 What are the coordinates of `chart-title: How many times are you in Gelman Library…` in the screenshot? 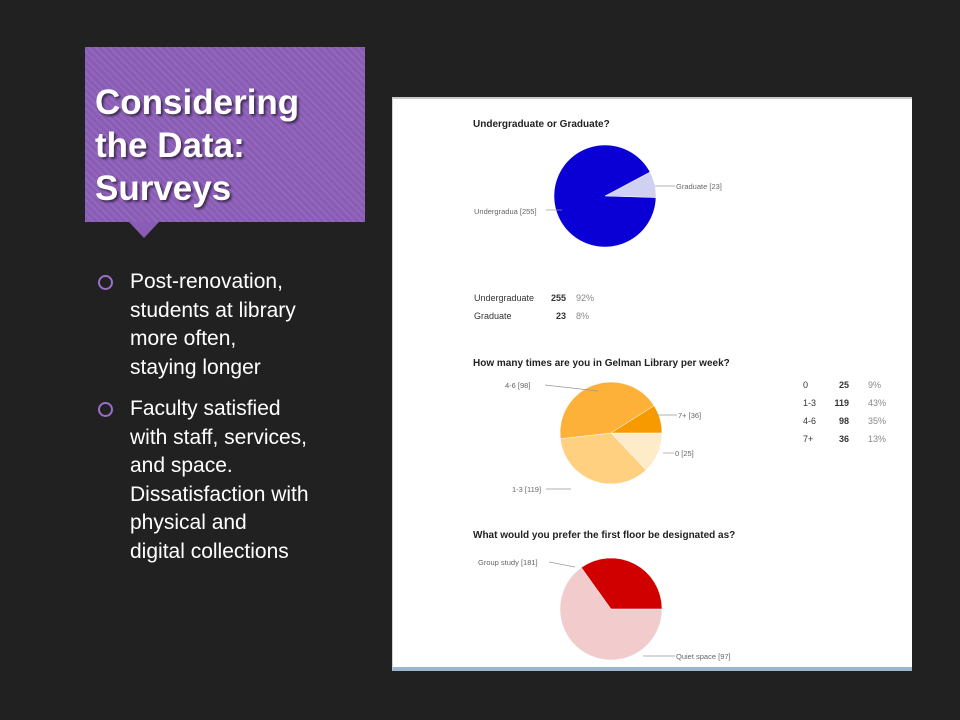 It's located at (601, 363).